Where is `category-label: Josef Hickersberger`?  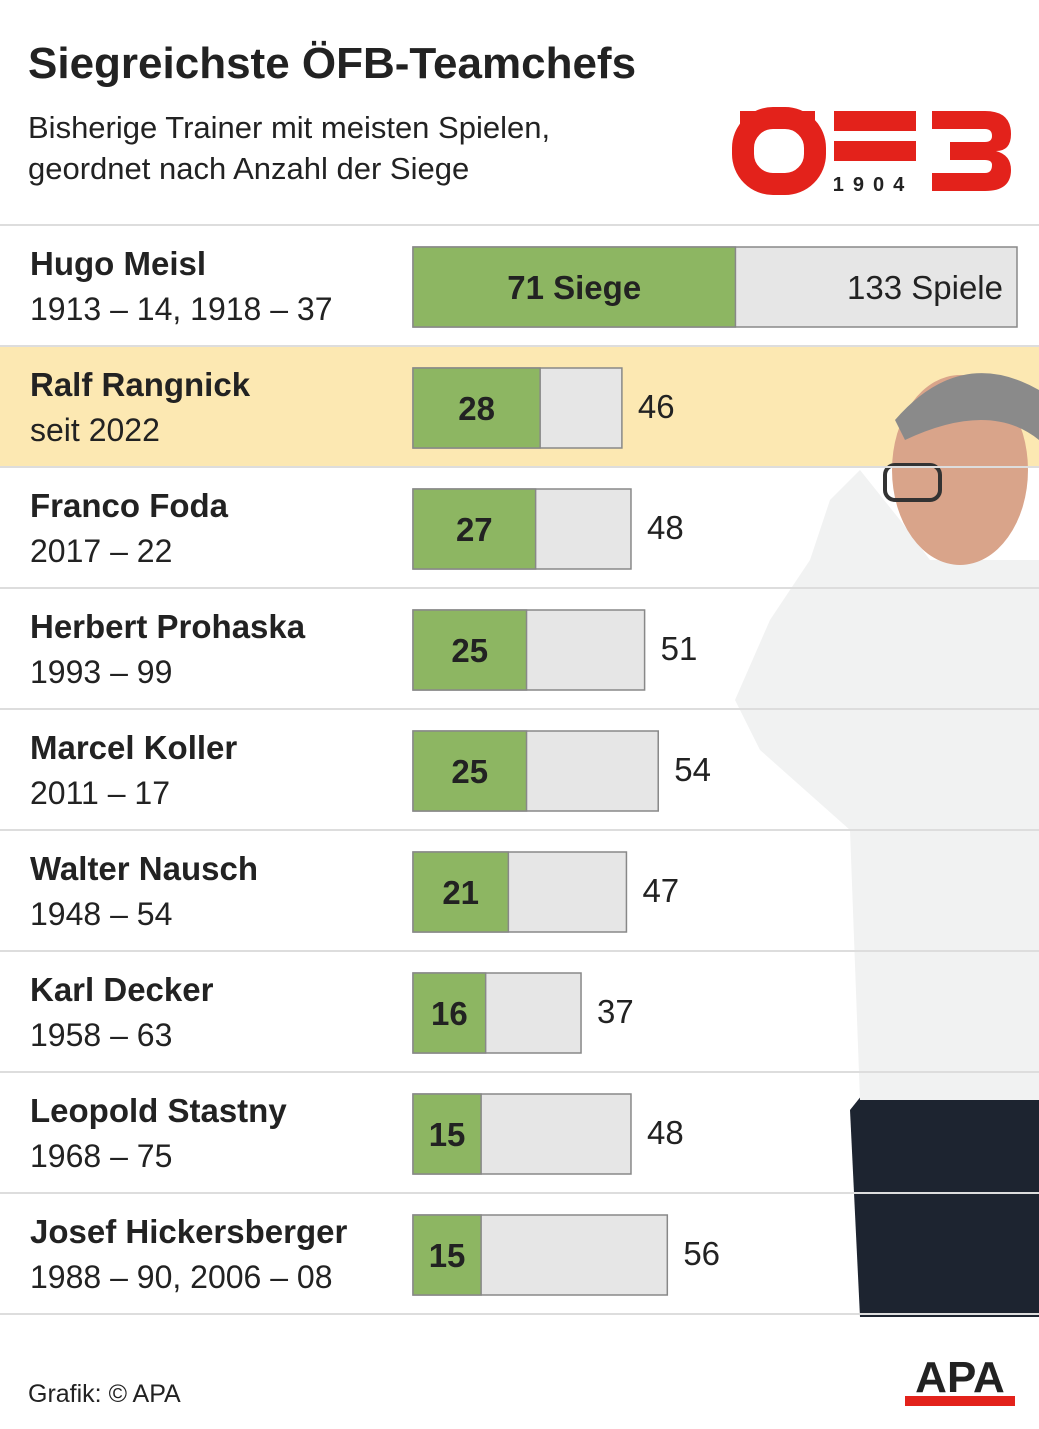 category-label: Josef Hickersberger is located at coordinates (188, 1231).